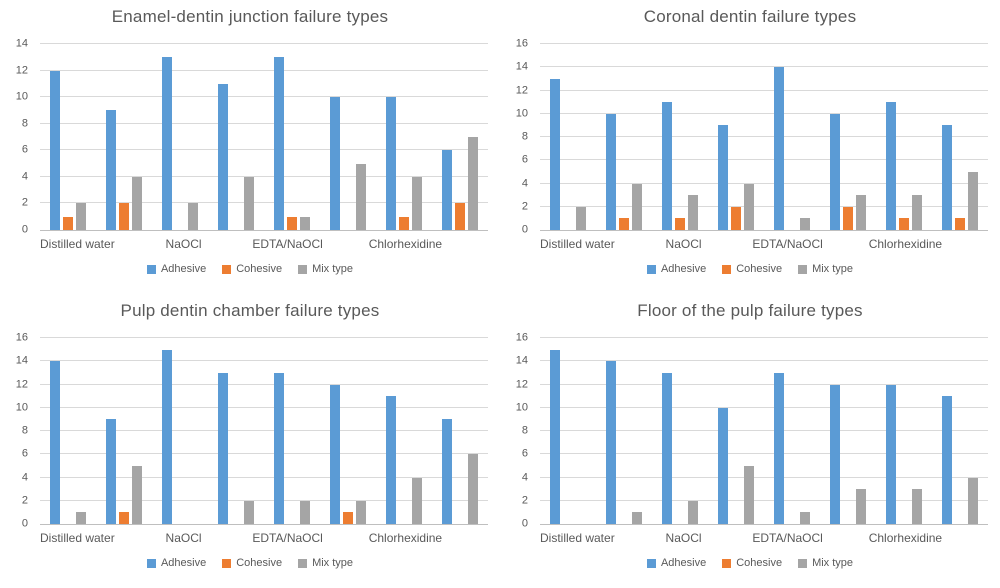 This screenshot has width=1000, height=588. What do you see at coordinates (750, 16) in the screenshot?
I see `chart-title: Coronal dentin failure types` at bounding box center [750, 16].